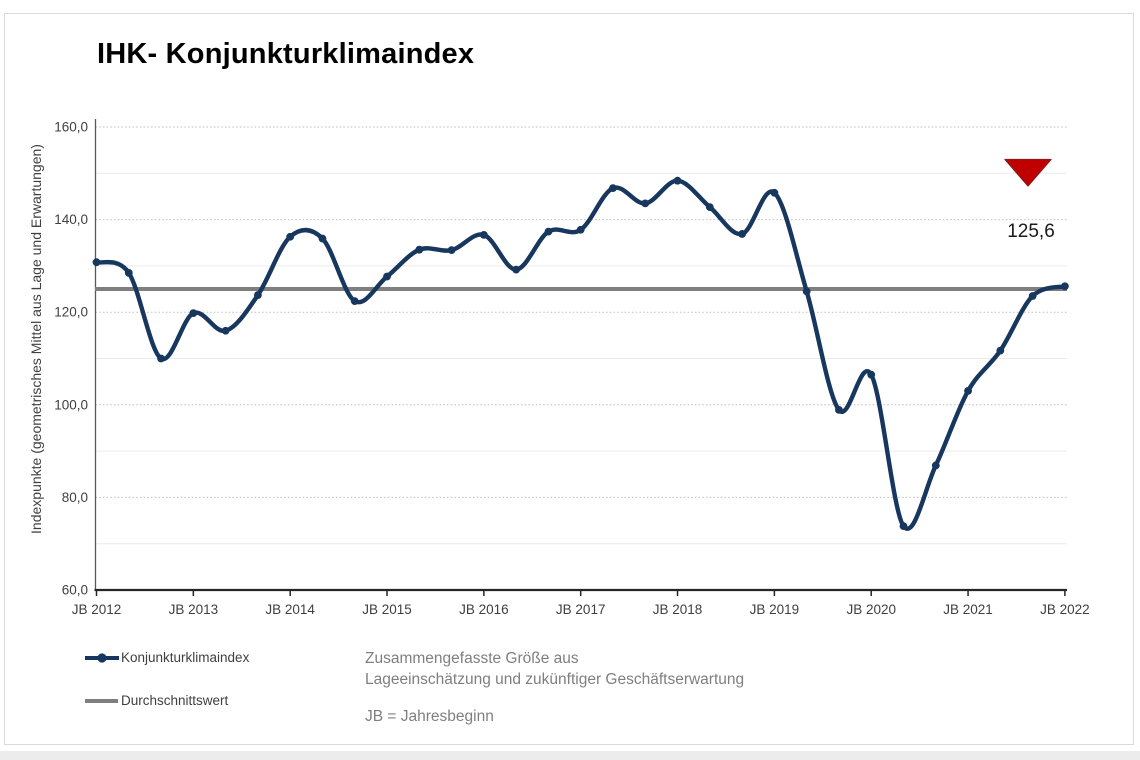 The image size is (1140, 760). What do you see at coordinates (286, 54) in the screenshot?
I see `chart-title: IHK- Konjunkturklimaindex` at bounding box center [286, 54].